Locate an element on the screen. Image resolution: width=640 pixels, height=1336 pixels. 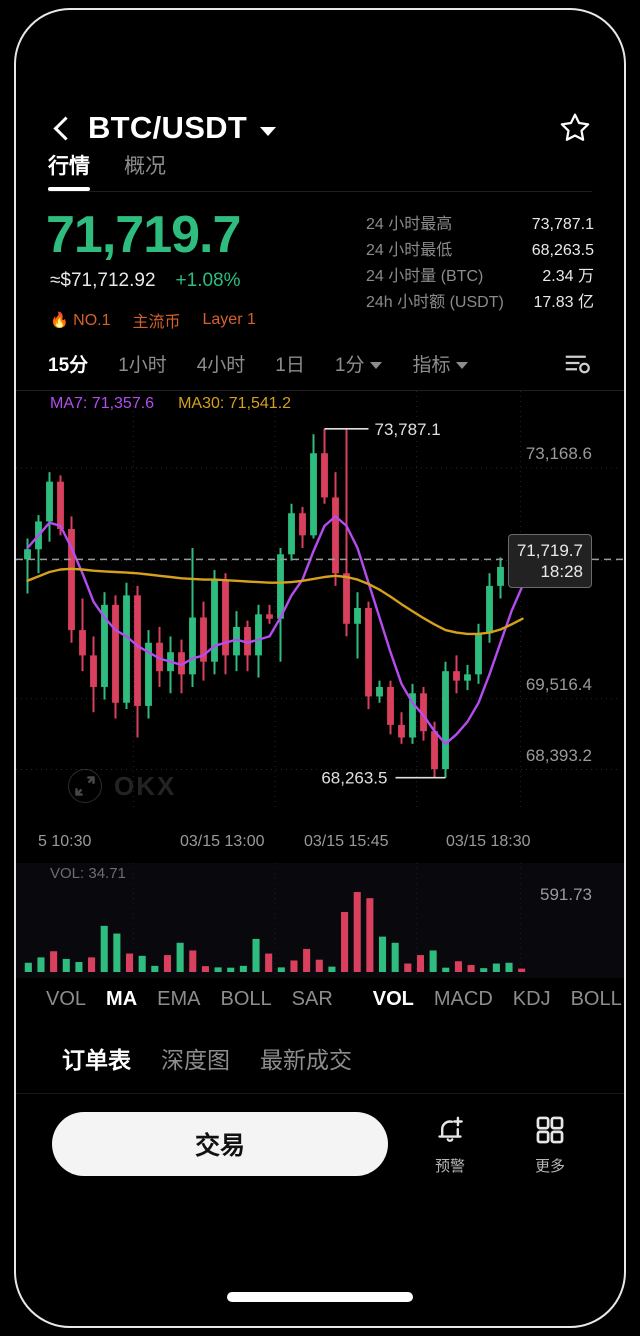
app-header: BTC/USDT is located at coordinates (320, 77).